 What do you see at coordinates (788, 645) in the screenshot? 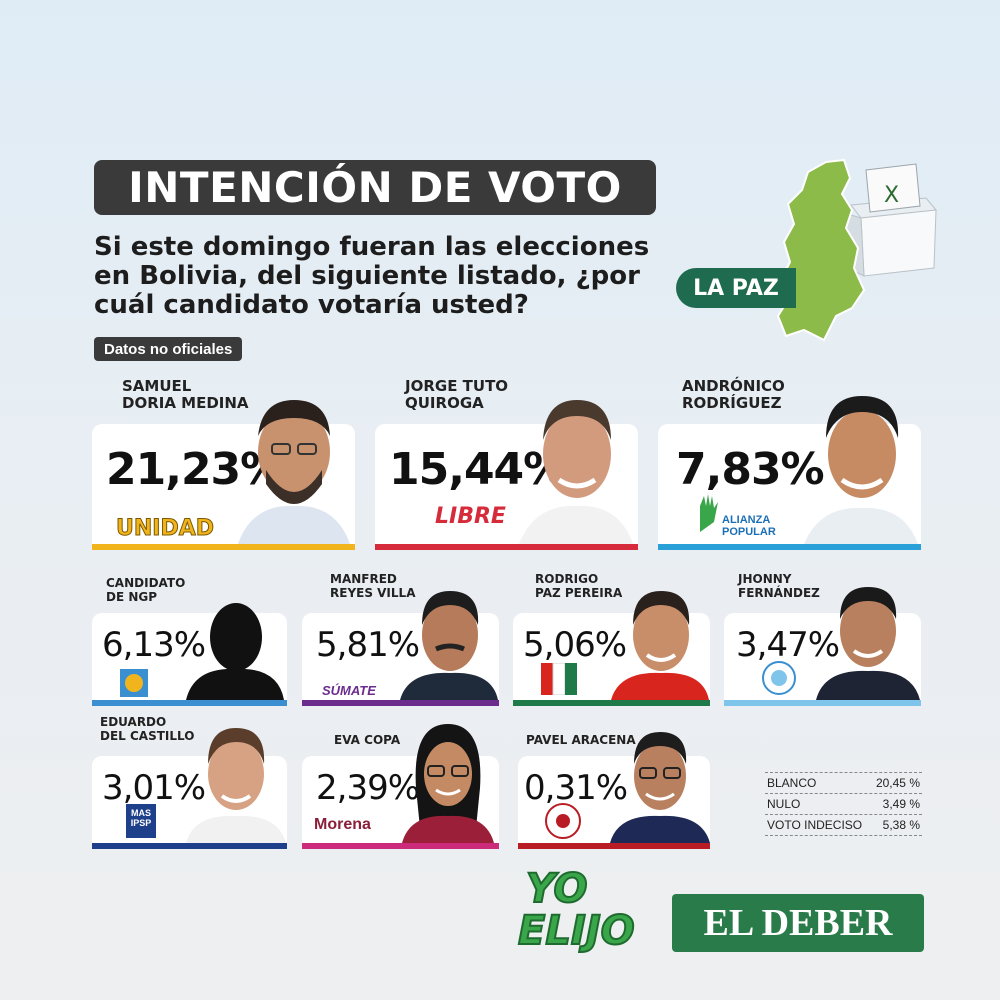
I see `candidate-percent: 3,47%` at bounding box center [788, 645].